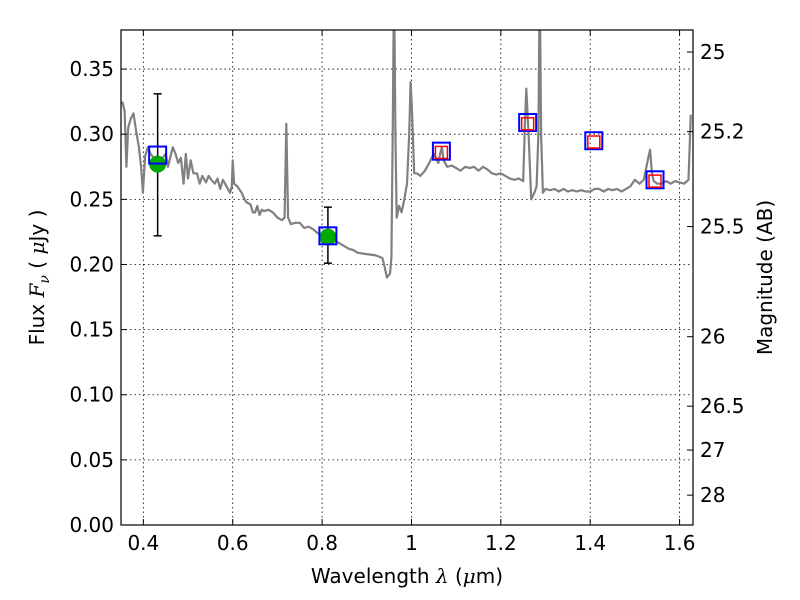 This screenshot has height=600, width=800. What do you see at coordinates (407, 576) in the screenshot?
I see `x-axis-label: Wavelength λ (μm)` at bounding box center [407, 576].